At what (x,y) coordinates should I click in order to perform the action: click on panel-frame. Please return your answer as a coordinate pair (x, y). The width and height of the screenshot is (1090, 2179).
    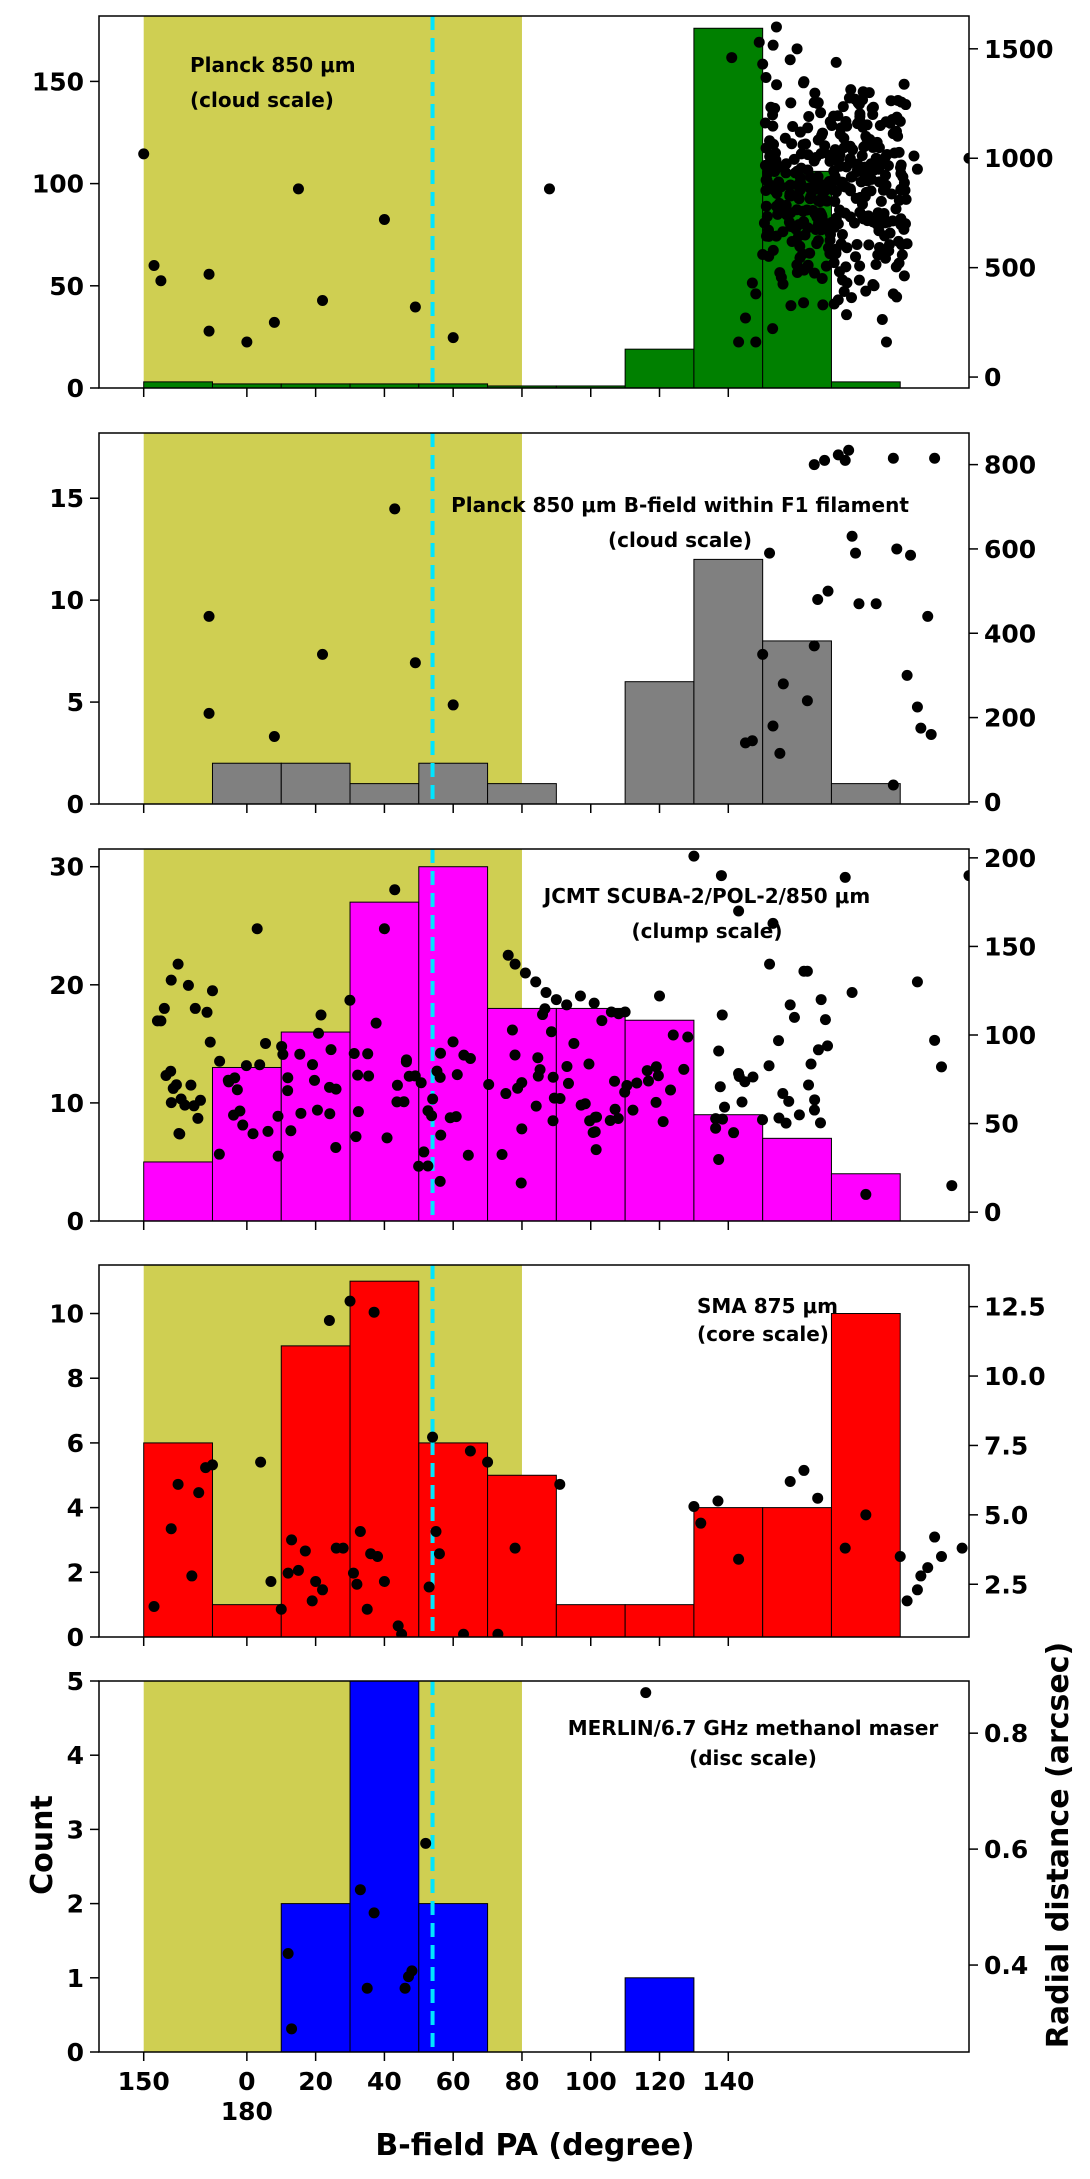
    Looking at the image, I should click on (534, 1866).